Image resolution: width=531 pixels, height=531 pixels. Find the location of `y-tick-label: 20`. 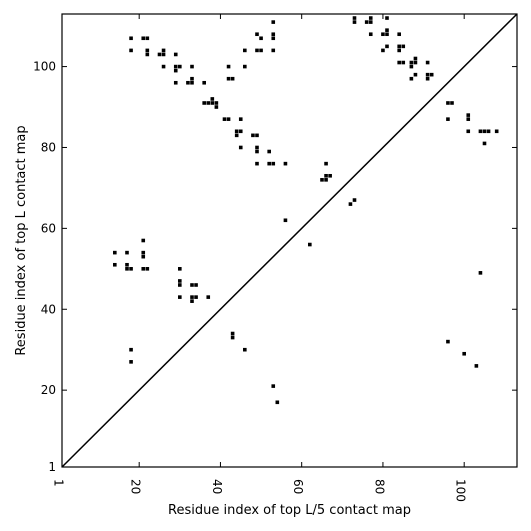

y-tick-label: 20 is located at coordinates (48, 390).